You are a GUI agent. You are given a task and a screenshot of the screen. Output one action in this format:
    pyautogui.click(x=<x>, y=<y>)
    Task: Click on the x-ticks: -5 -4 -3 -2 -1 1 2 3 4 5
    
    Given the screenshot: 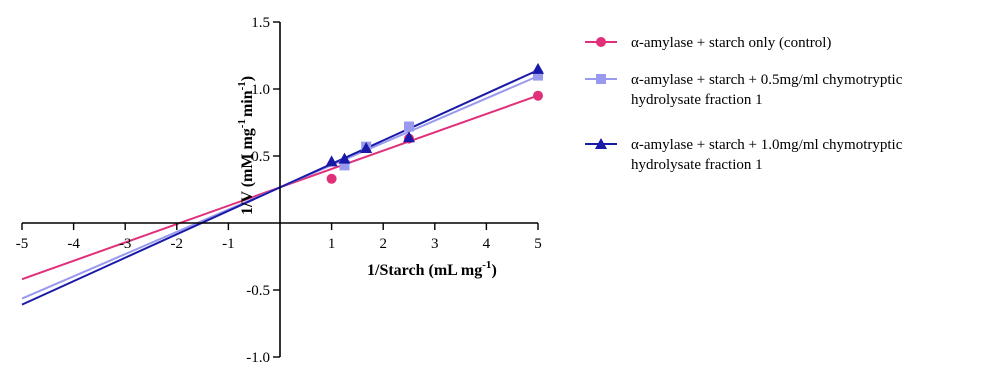 What is the action you would take?
    pyautogui.click(x=279, y=237)
    